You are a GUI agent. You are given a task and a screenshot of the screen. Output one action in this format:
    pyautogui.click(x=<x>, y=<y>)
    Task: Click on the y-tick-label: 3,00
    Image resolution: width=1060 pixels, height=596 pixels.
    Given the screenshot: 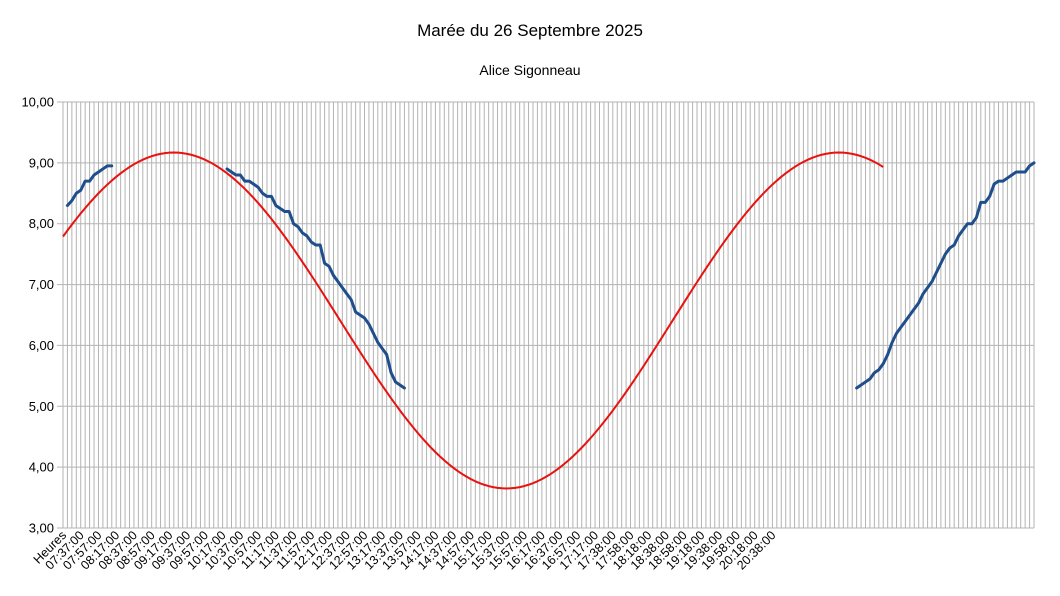 What is the action you would take?
    pyautogui.click(x=41, y=528)
    